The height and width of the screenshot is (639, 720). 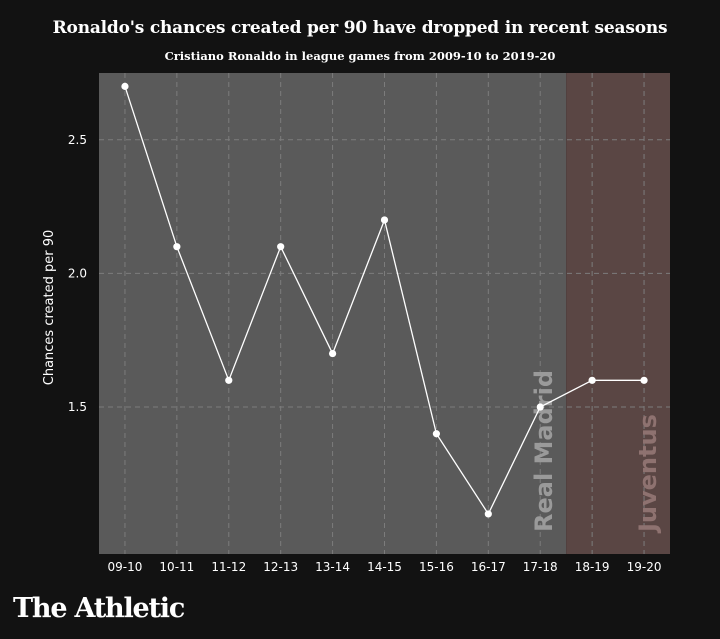 What do you see at coordinates (125, 567) in the screenshot?
I see `x-tick-label: 09-10` at bounding box center [125, 567].